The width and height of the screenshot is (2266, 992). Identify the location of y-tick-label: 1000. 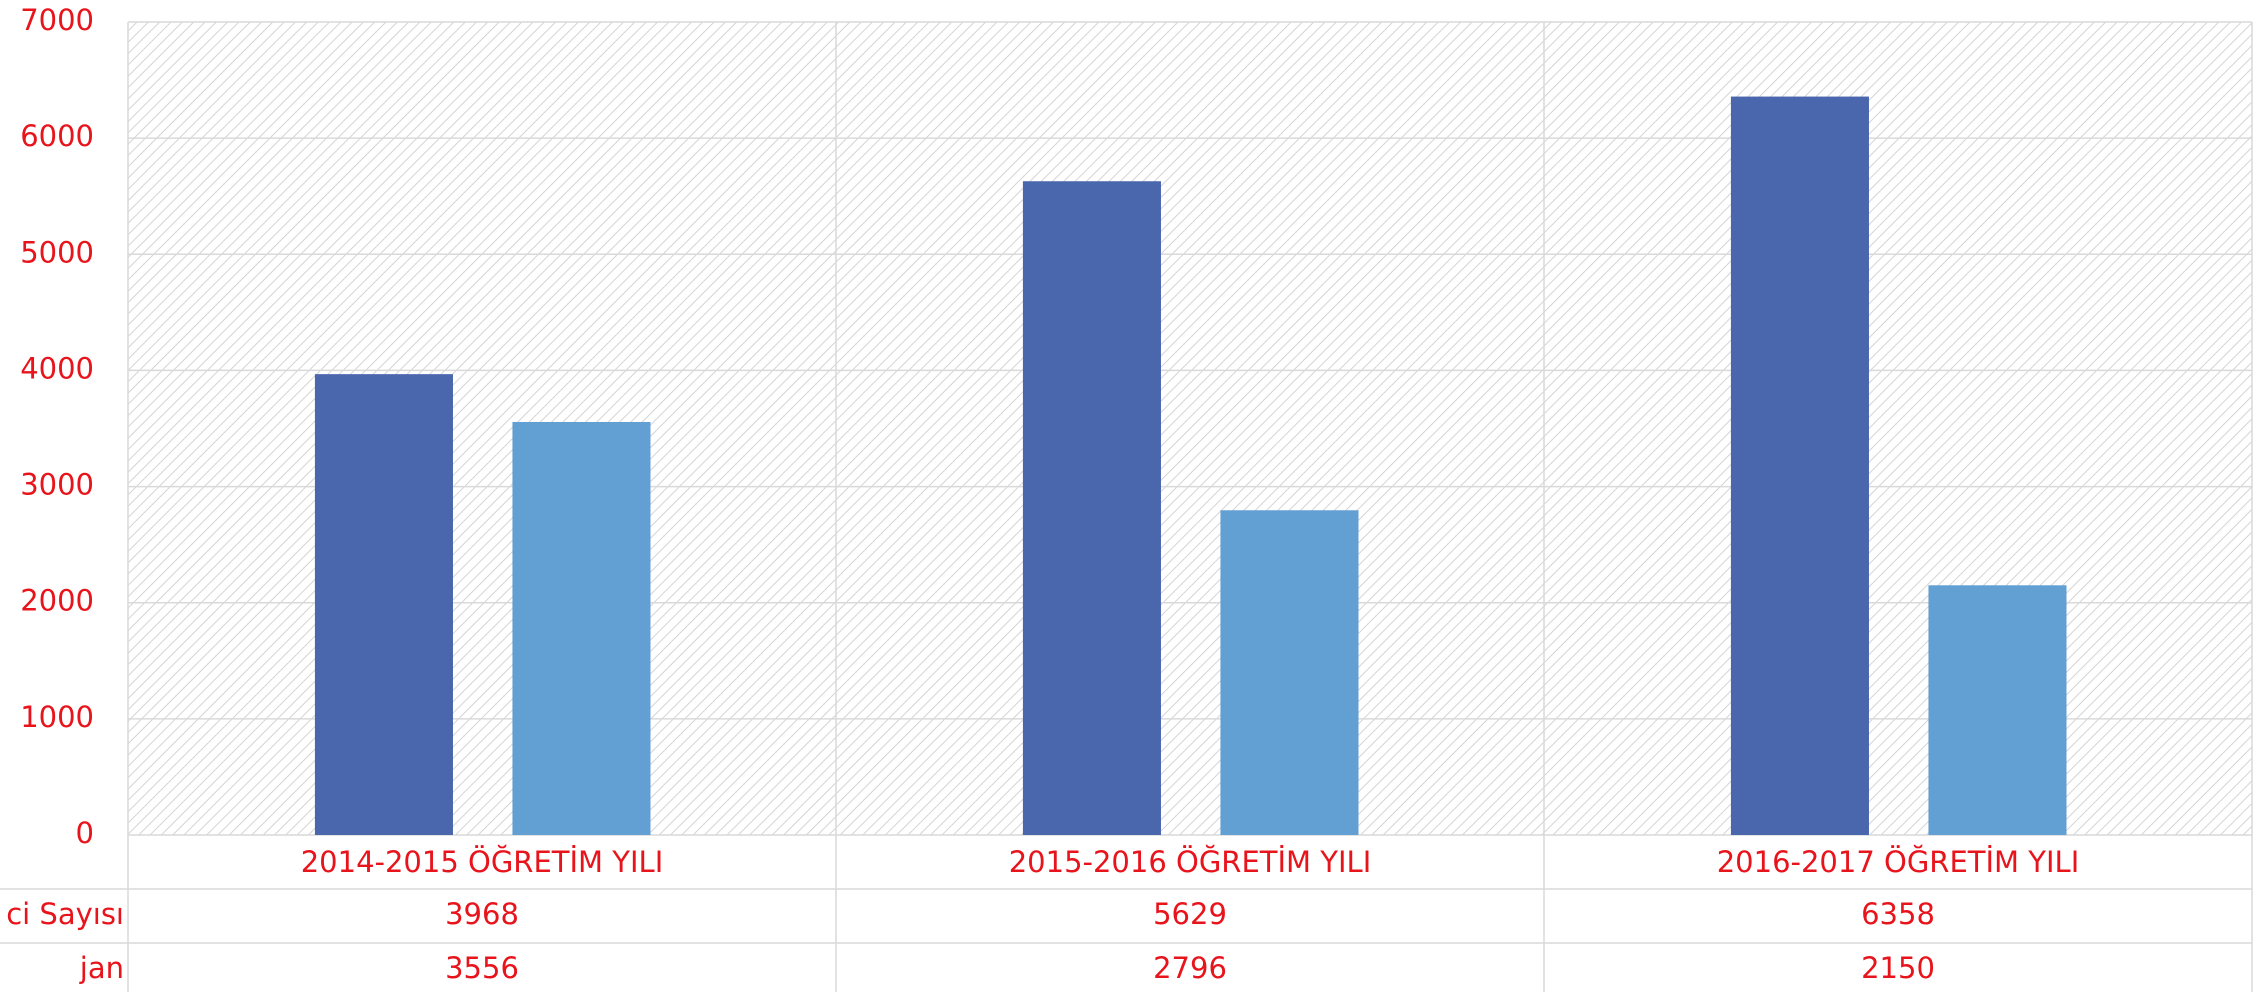
(57, 717).